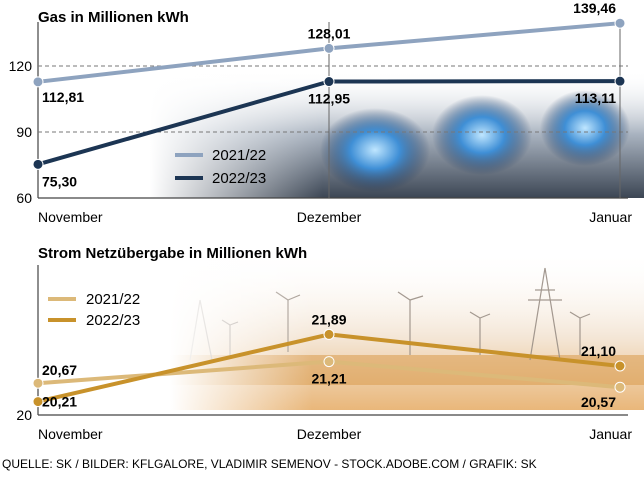 This screenshot has height=477, width=644. Describe the element at coordinates (594, 8) in the screenshot. I see `gas-data-label: 139,46` at that location.